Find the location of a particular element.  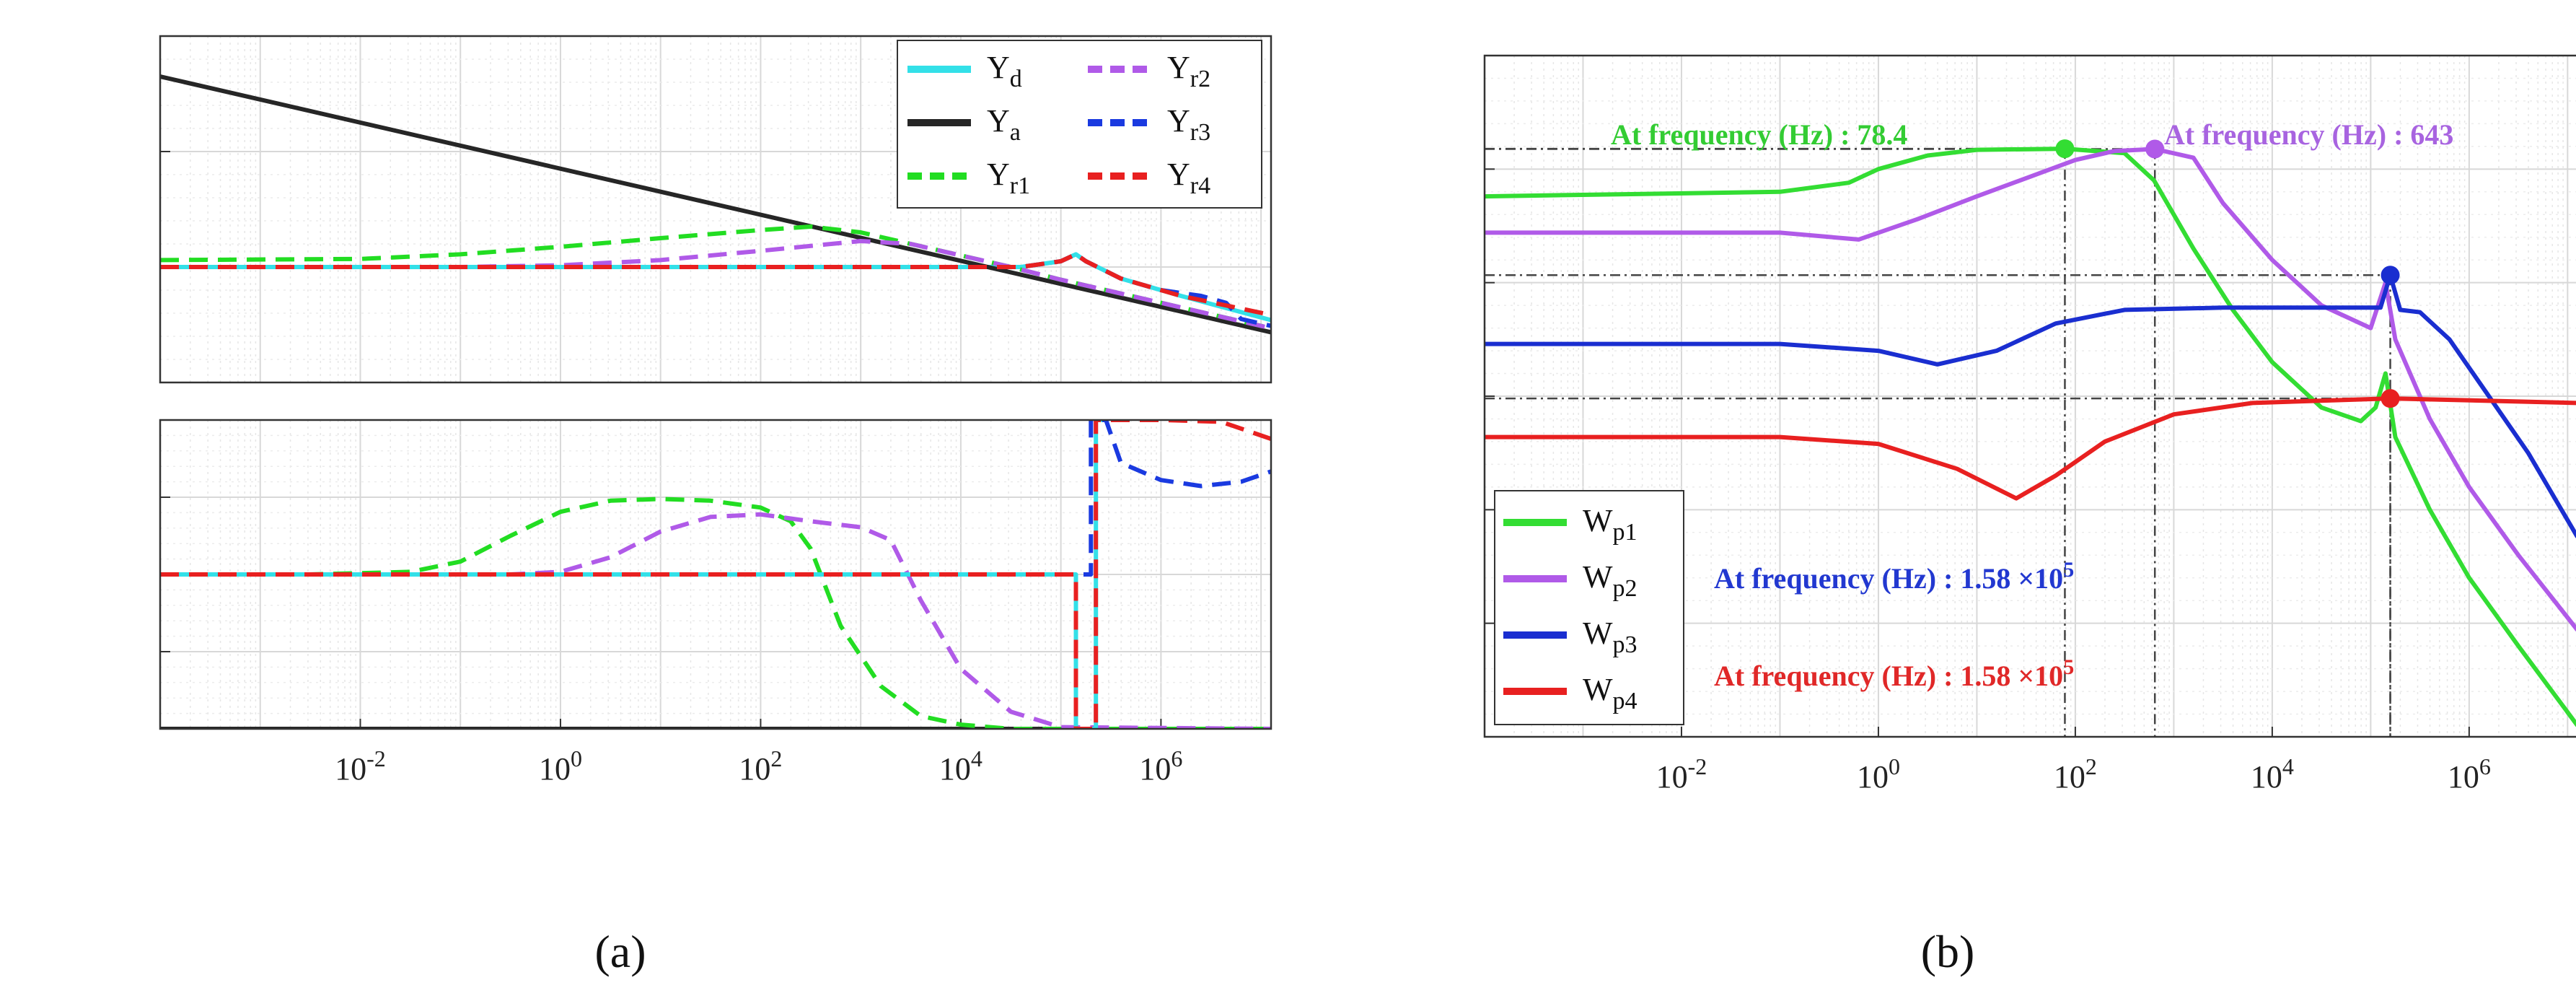

series-line-wp3 is located at coordinates (2030, 406).